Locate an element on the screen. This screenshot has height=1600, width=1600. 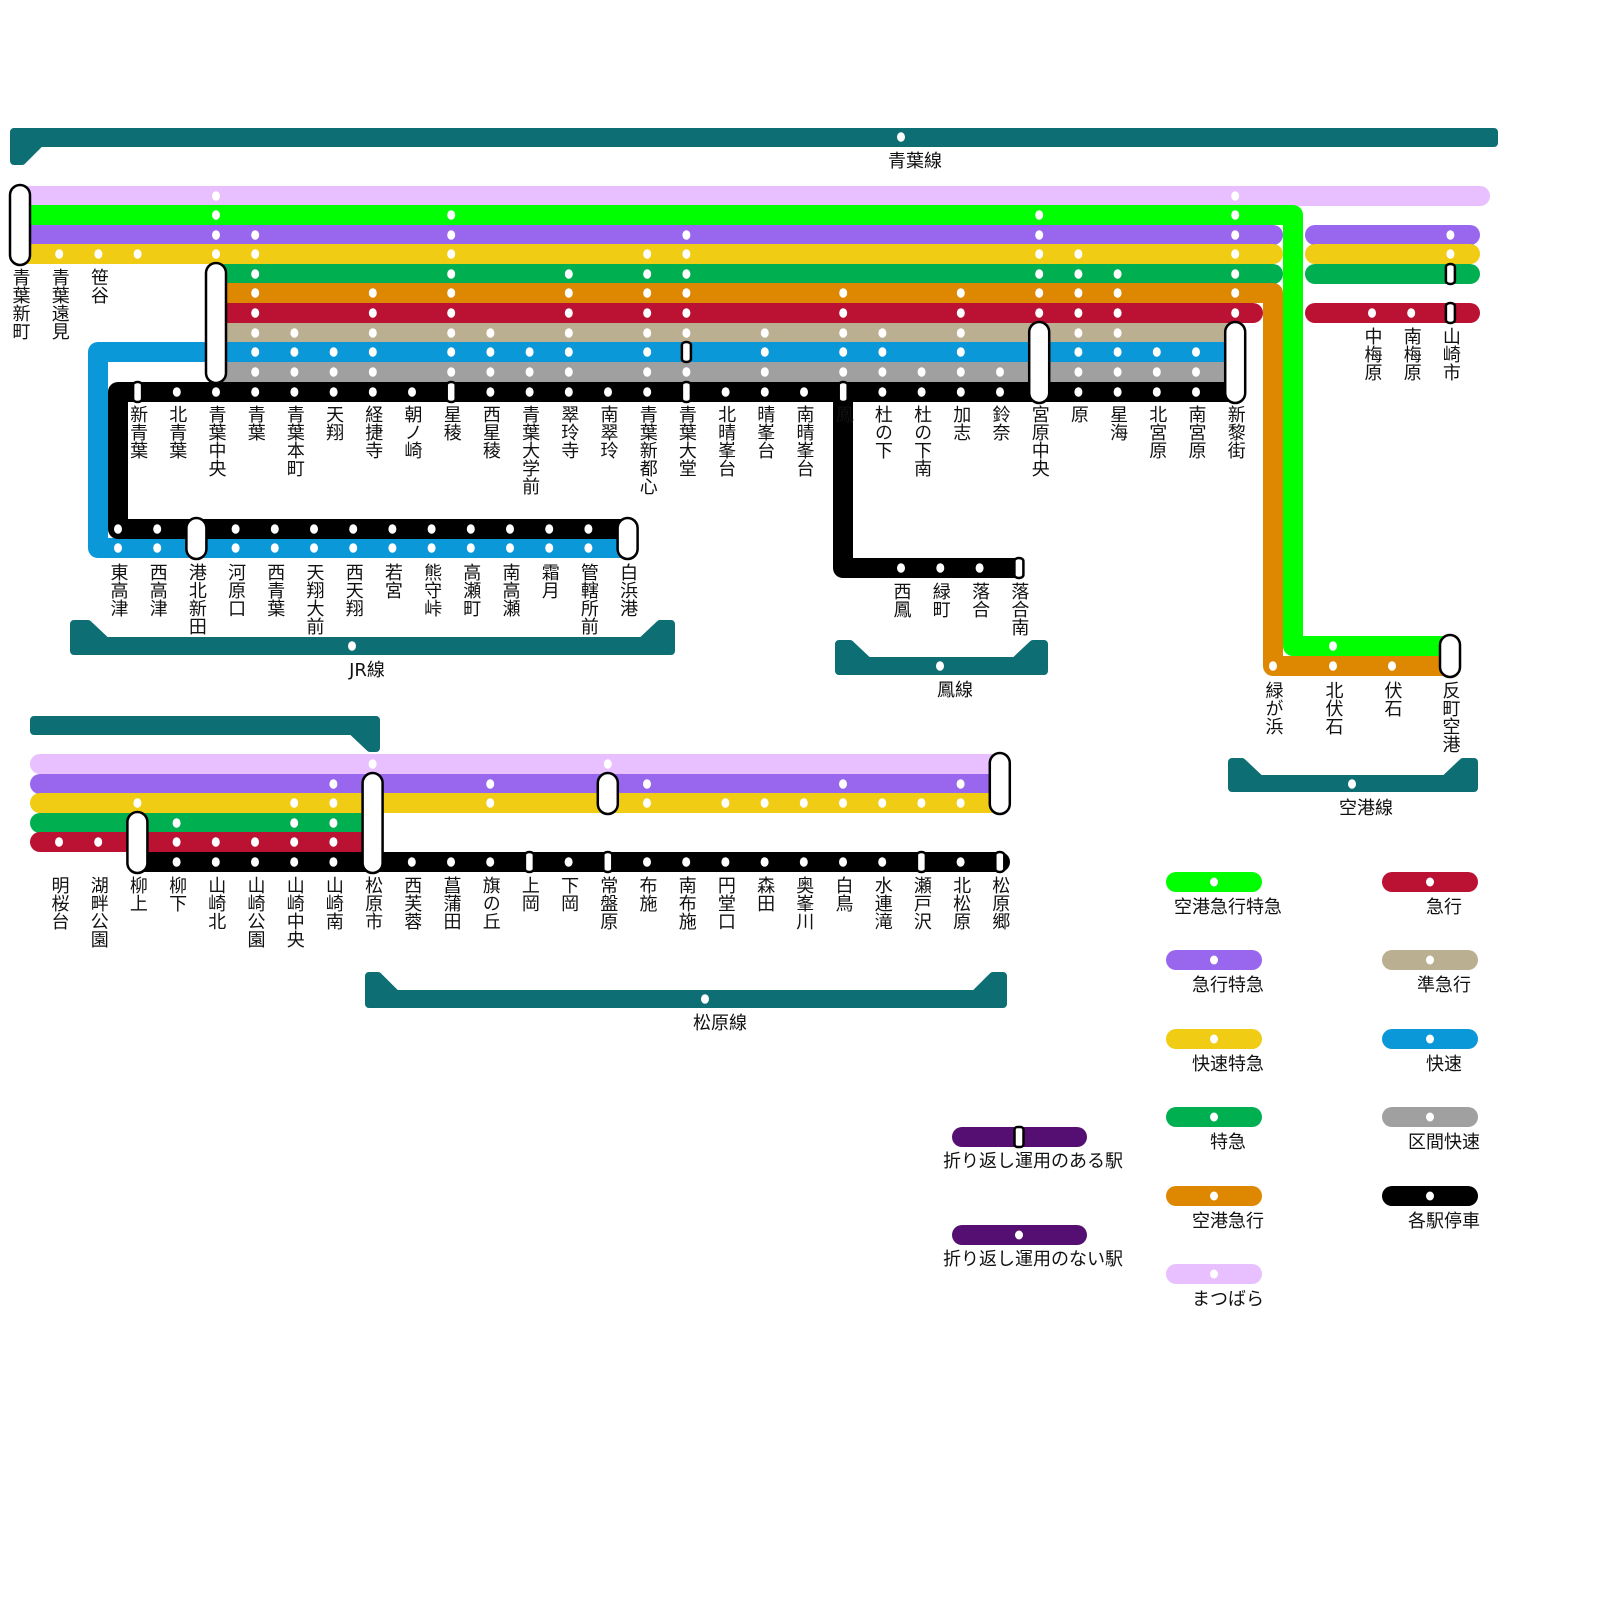
station-label: 翠玲寺 is located at coordinates (568, 432).